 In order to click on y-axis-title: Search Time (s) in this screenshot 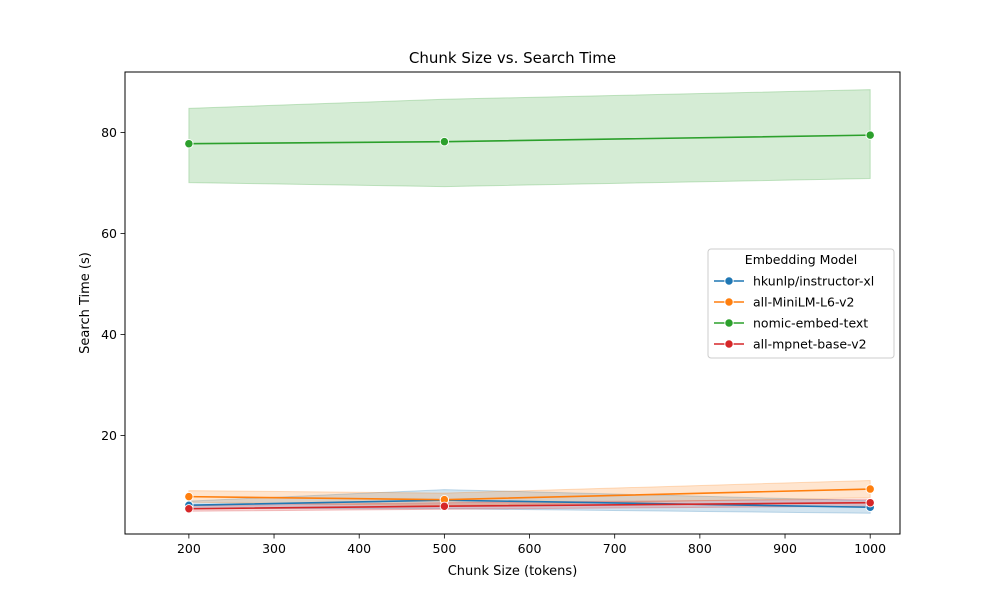, I will do `click(85, 303)`.